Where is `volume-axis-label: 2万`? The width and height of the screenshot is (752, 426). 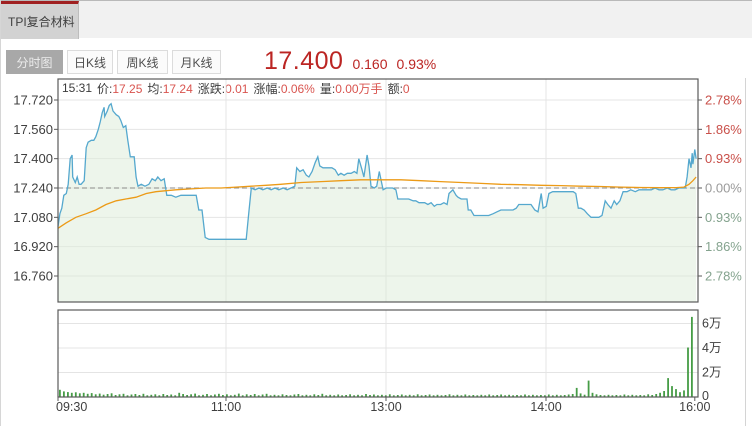
volume-axis-label: 2万 is located at coordinates (711, 372).